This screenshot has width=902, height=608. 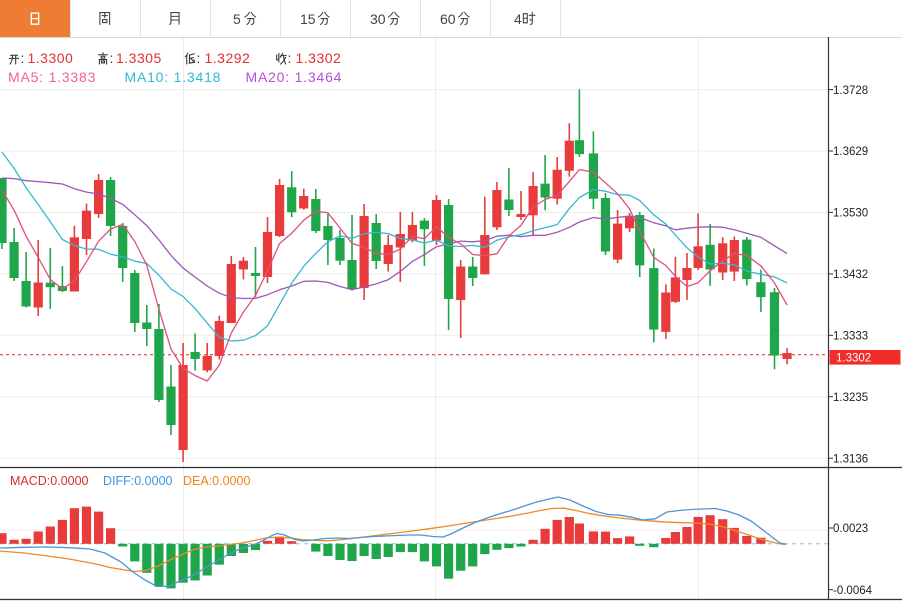 What do you see at coordinates (173, 77) in the screenshot?
I see `svg-text: MA10: 1.3418` at bounding box center [173, 77].